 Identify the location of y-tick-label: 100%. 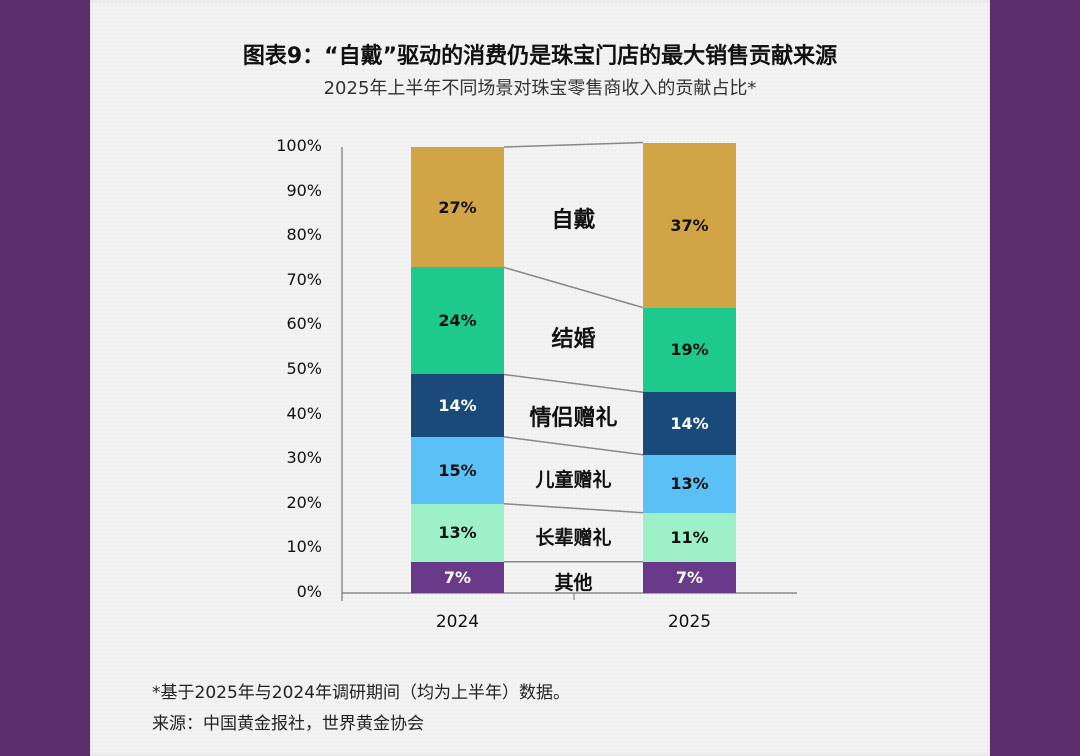
(299, 145).